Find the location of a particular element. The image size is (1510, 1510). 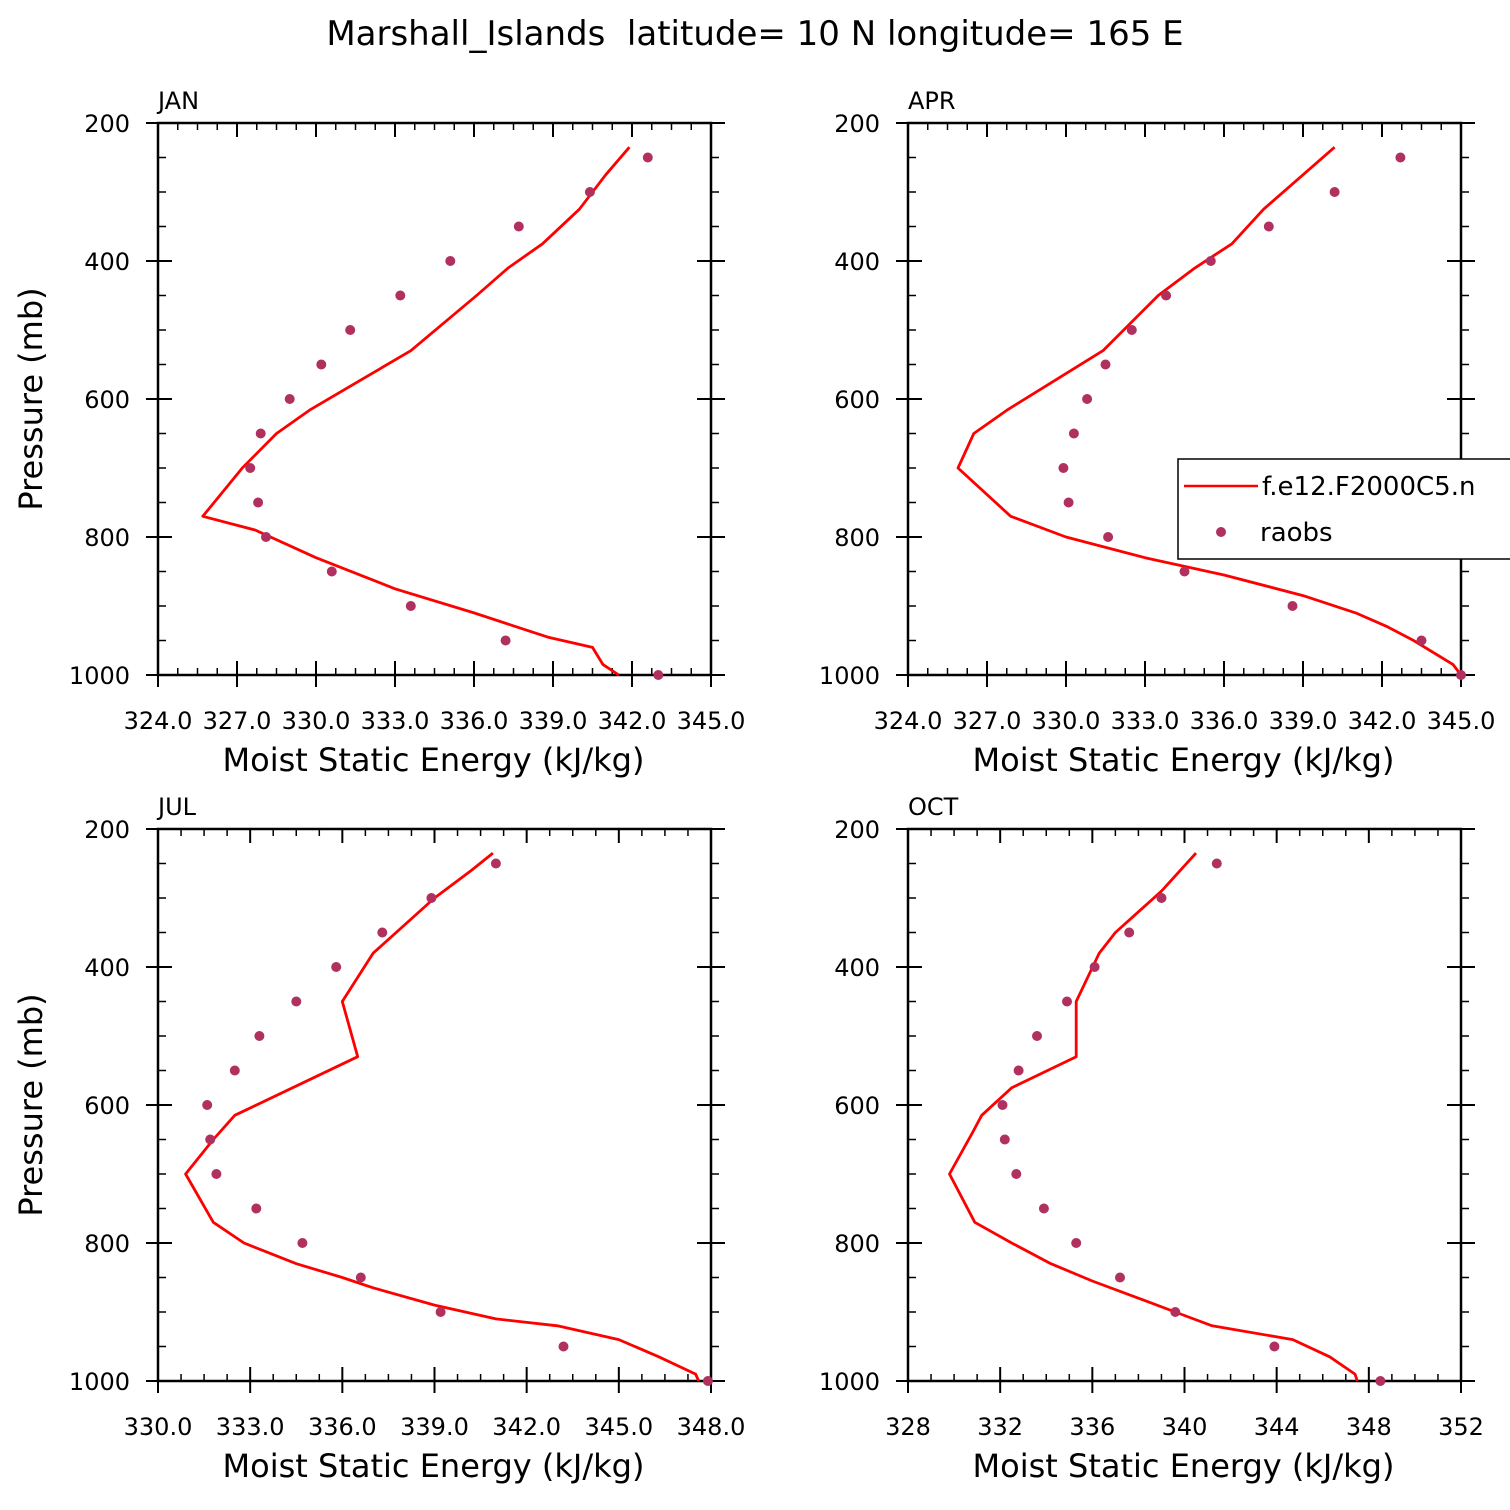

legend-box is located at coordinates (1343, 509).